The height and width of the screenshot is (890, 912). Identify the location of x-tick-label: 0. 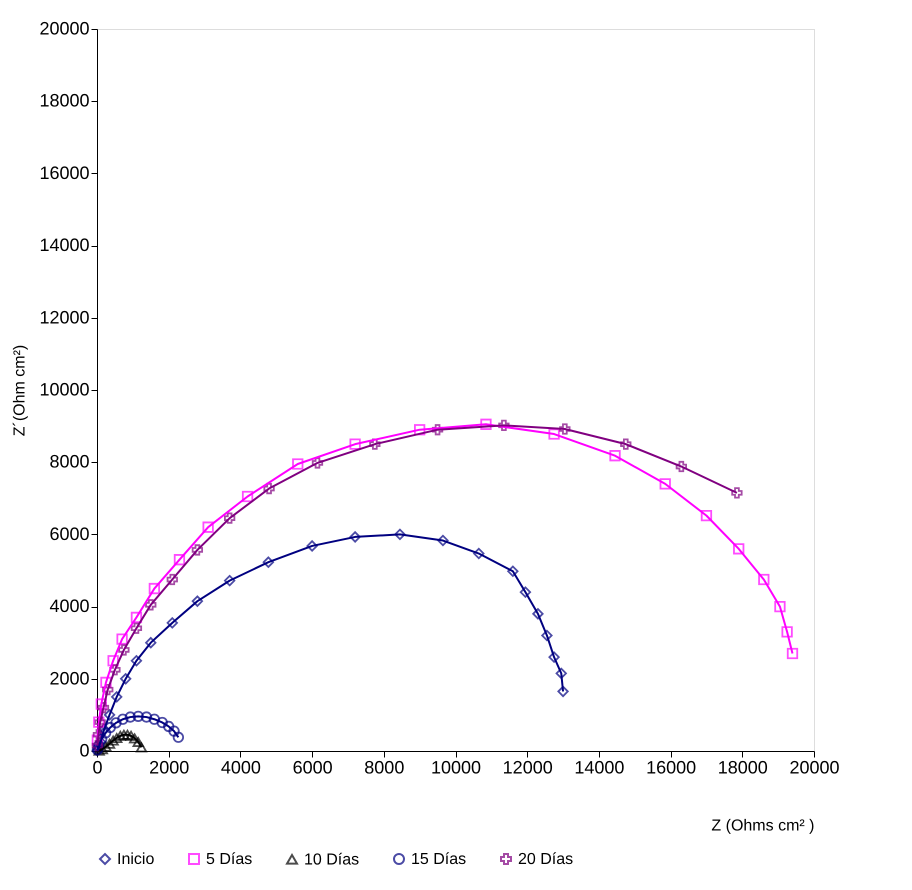
(97, 768).